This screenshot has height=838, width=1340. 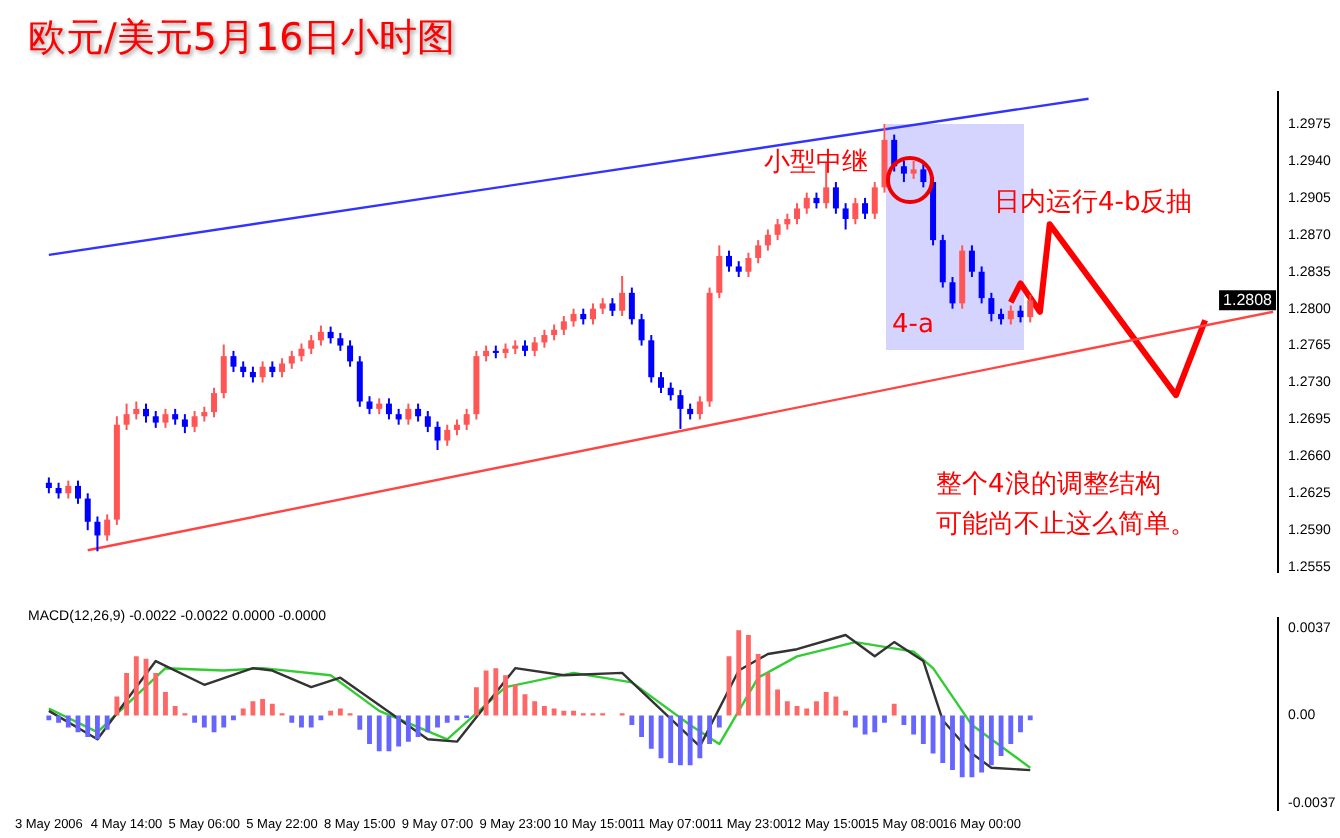 I want to click on chart-title: 欧元/美元5月16日小时图, so click(x=242, y=39).